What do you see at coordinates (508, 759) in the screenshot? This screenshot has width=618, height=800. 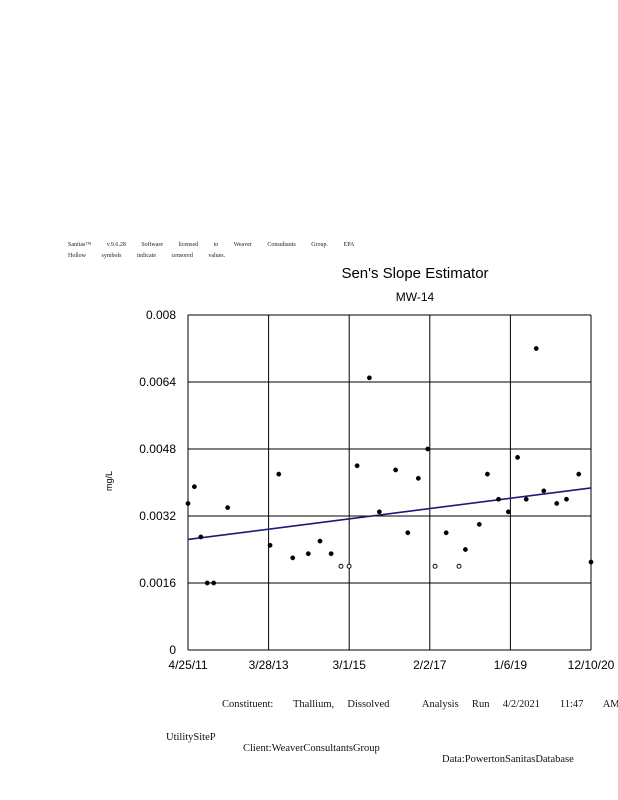 I see `data-source: Data:PowertonSanitasDatabase` at bounding box center [508, 759].